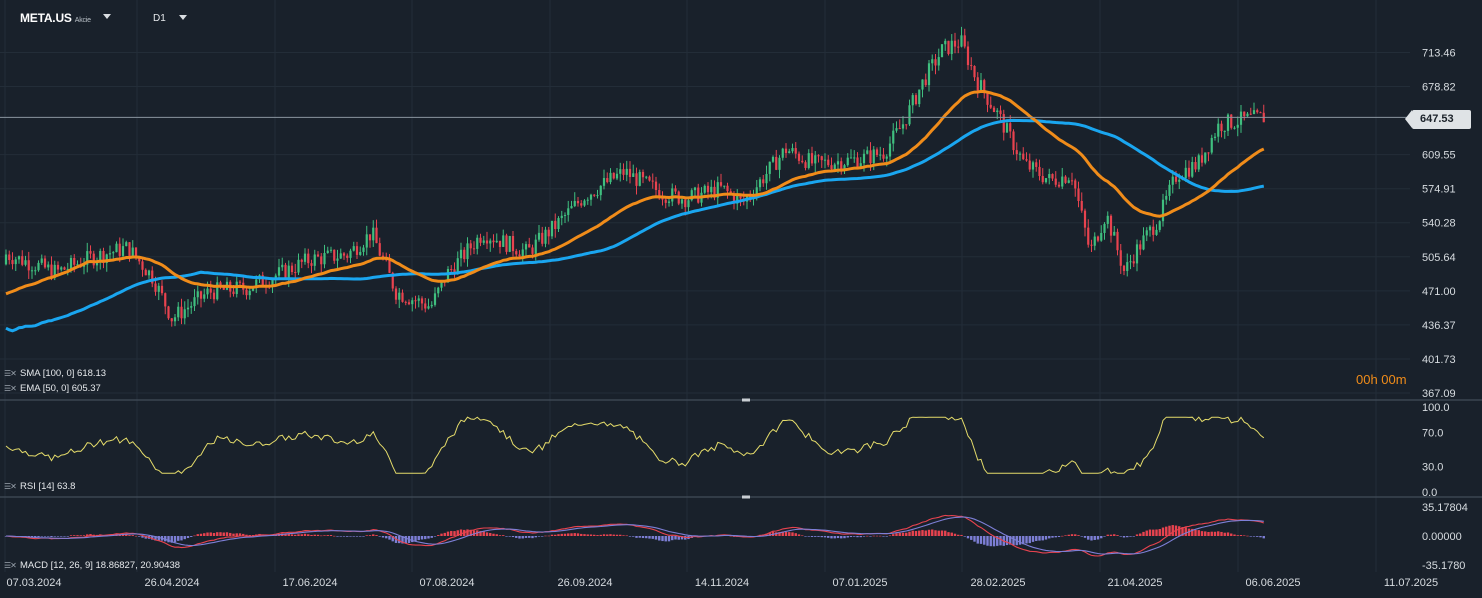  I want to click on rsi-tick-label: 100.0, so click(1436, 408).